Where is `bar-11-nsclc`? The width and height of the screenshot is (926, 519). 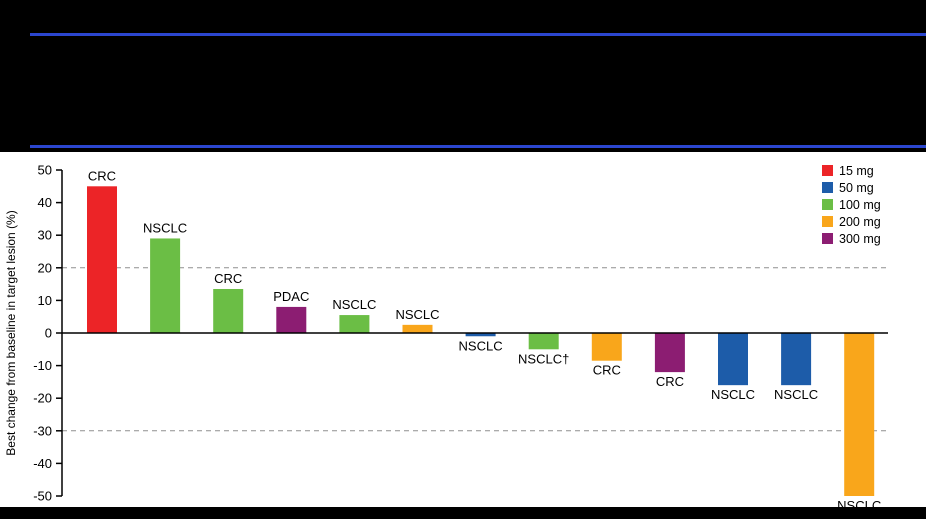
bar-11-nsclc is located at coordinates (733, 359).